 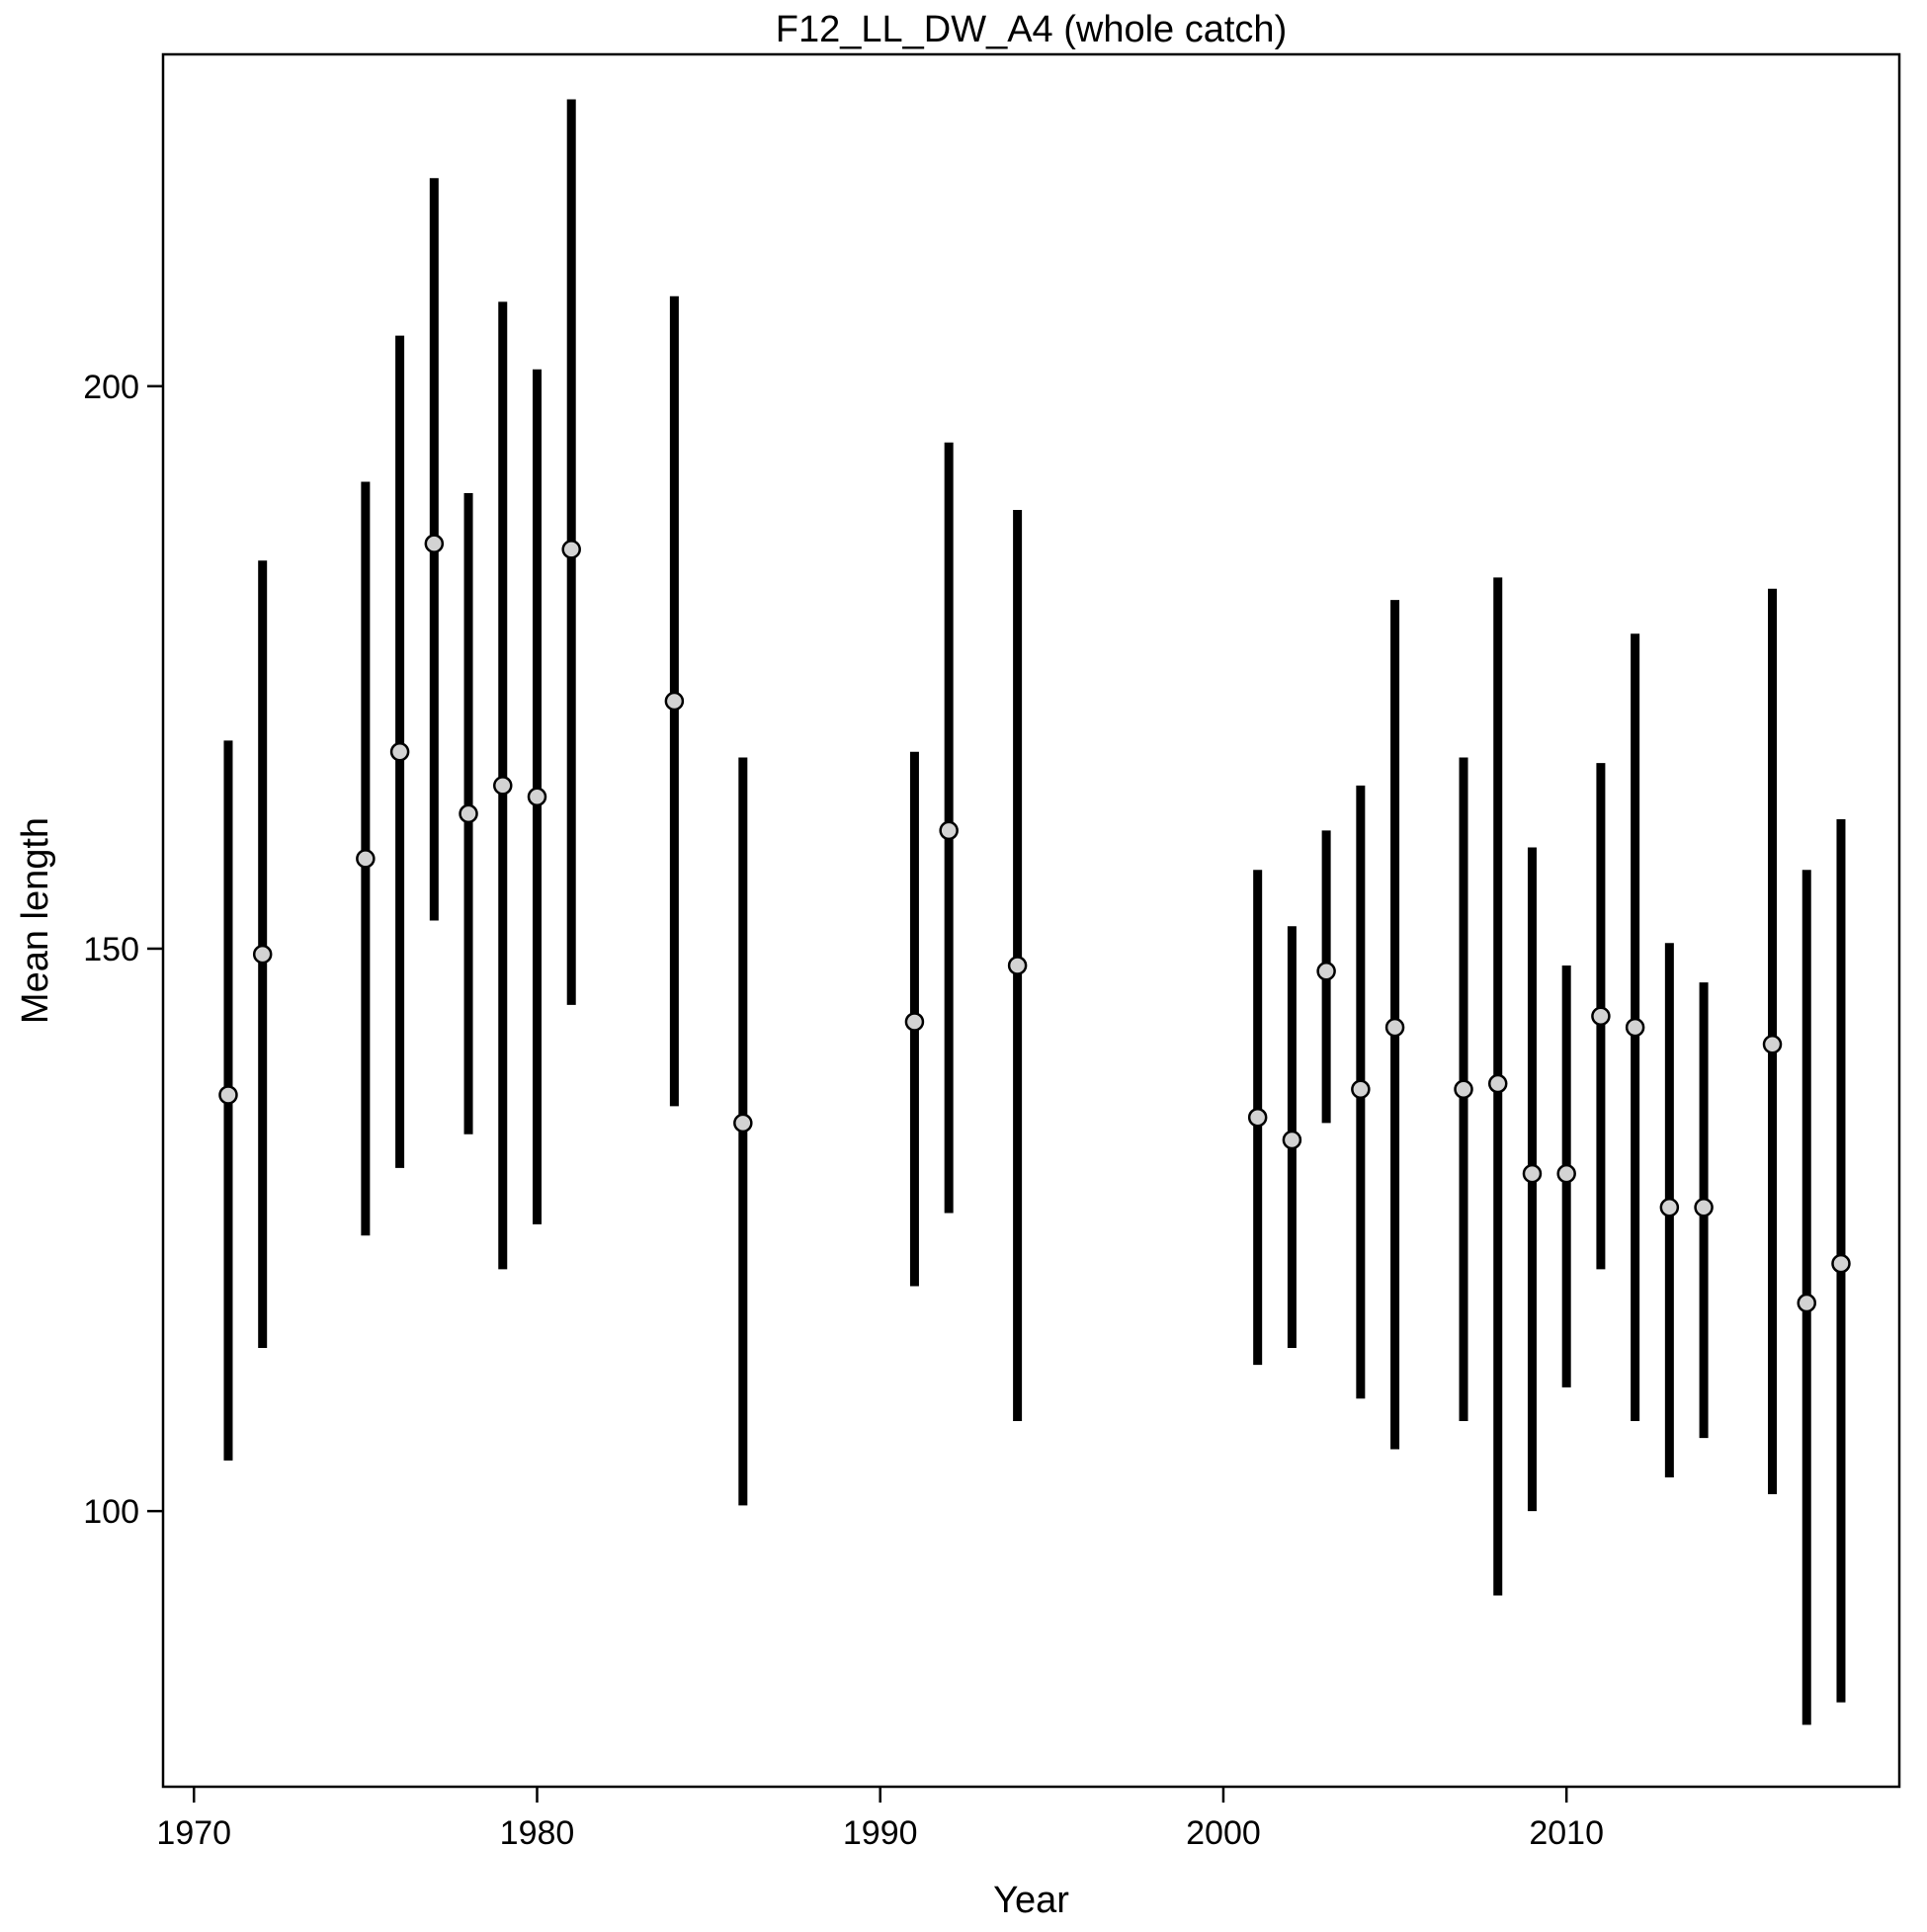 I want to click on mean-point-2008, so click(x=1497, y=1083).